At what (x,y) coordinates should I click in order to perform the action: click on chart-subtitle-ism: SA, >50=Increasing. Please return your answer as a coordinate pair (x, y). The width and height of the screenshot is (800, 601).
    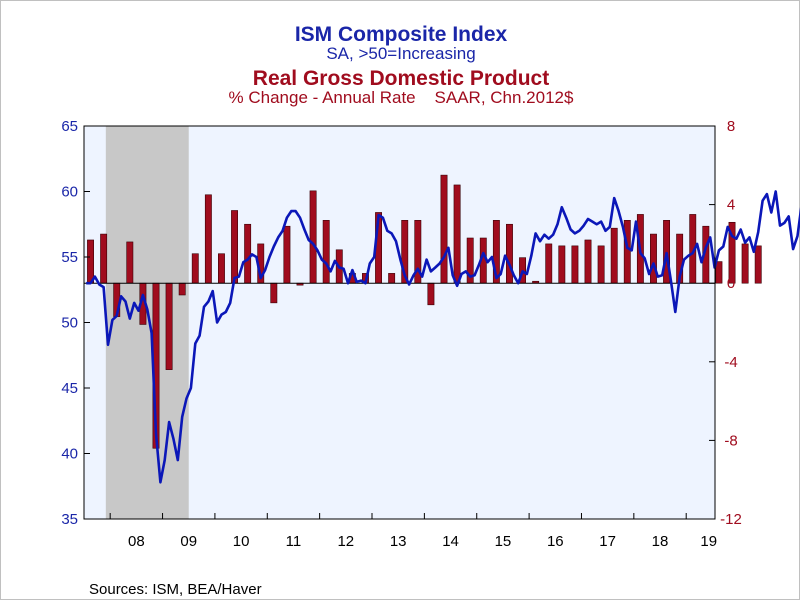
    Looking at the image, I should click on (400, 53).